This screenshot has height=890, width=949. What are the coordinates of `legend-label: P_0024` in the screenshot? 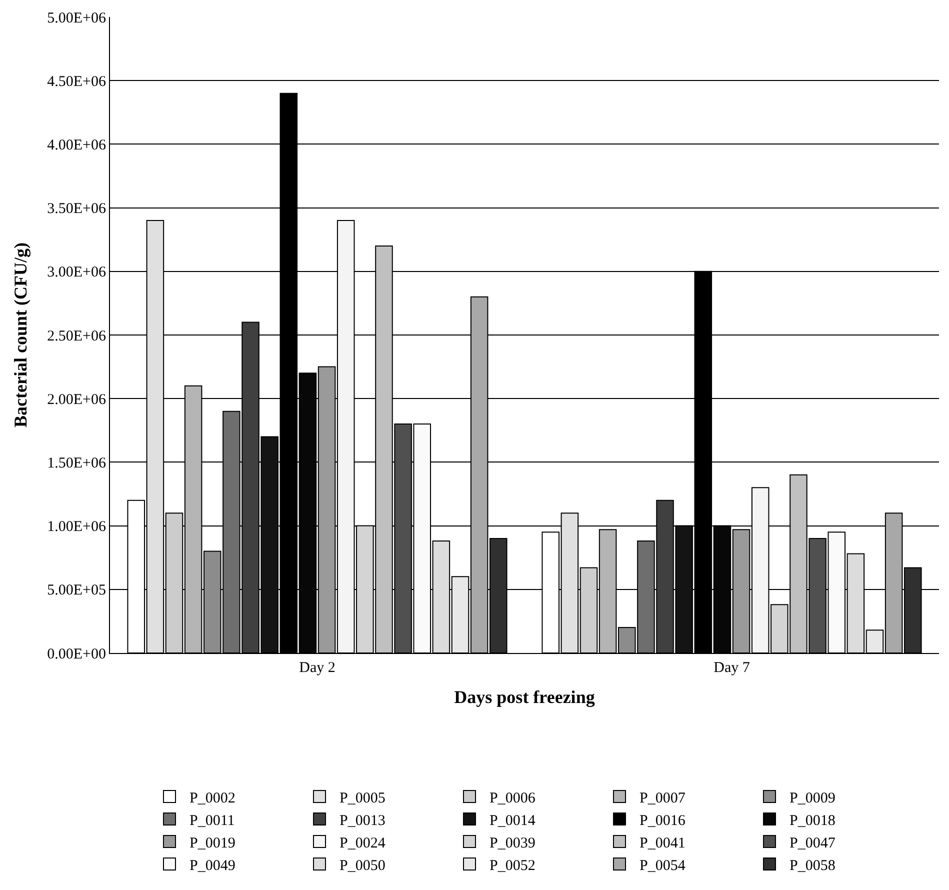 It's located at (363, 843).